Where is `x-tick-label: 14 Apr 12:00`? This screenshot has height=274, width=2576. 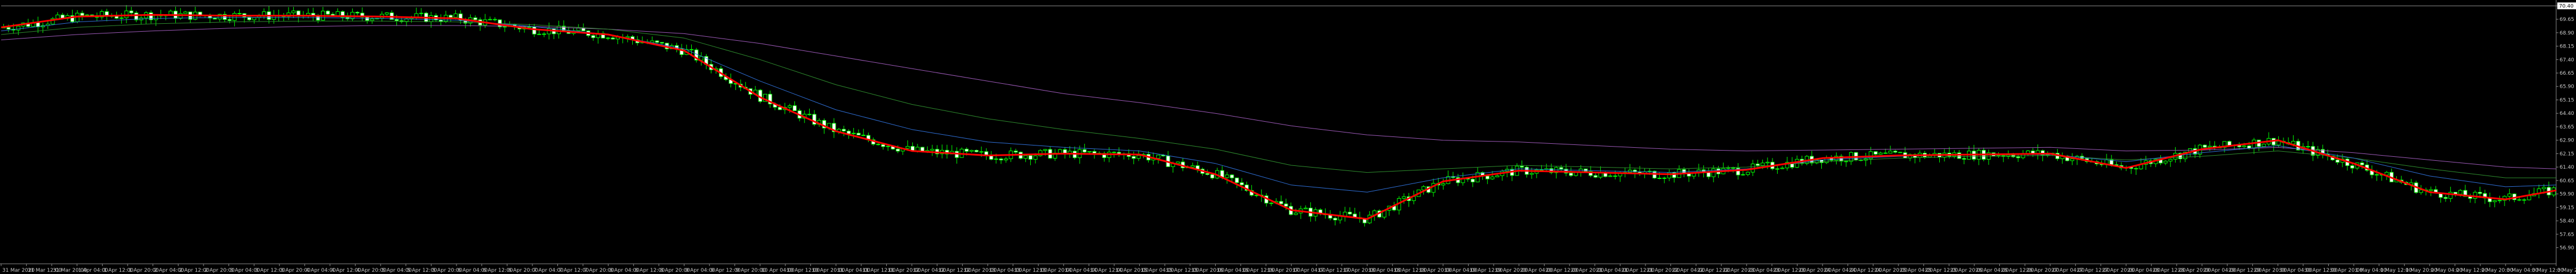
x-tick-label: 14 Apr 12:00 is located at coordinates (1106, 270).